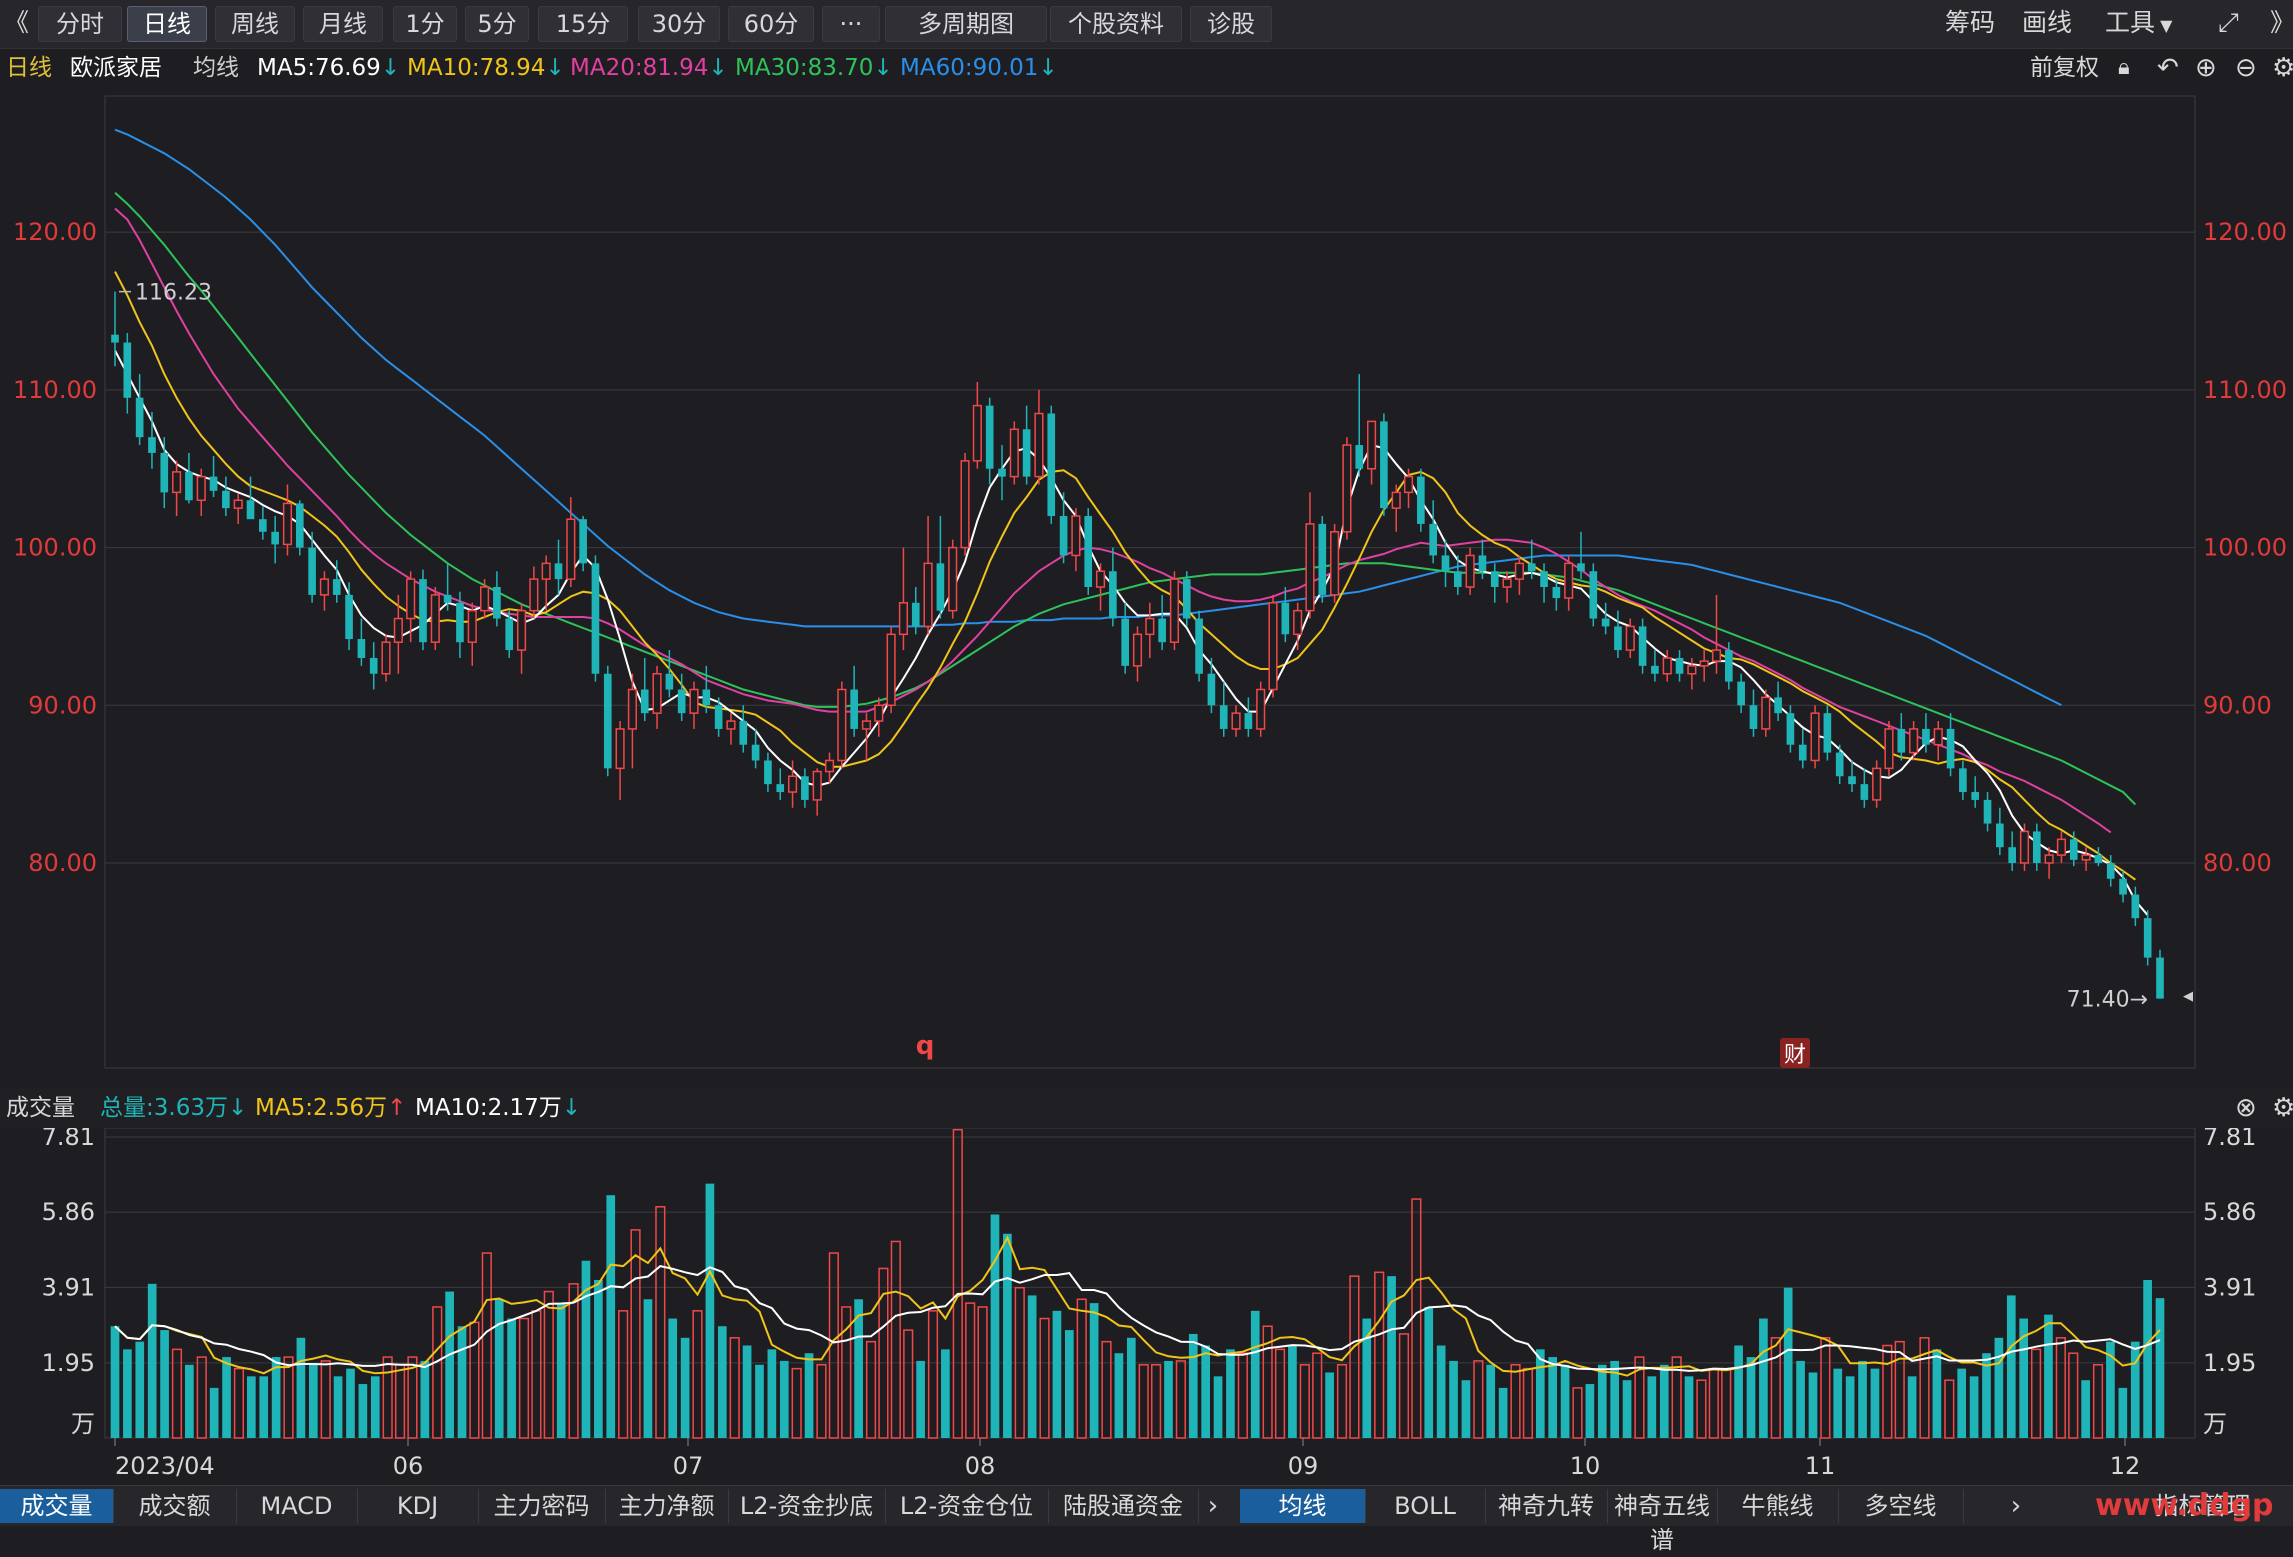  I want to click on ma-label: 均线, so click(216, 68).